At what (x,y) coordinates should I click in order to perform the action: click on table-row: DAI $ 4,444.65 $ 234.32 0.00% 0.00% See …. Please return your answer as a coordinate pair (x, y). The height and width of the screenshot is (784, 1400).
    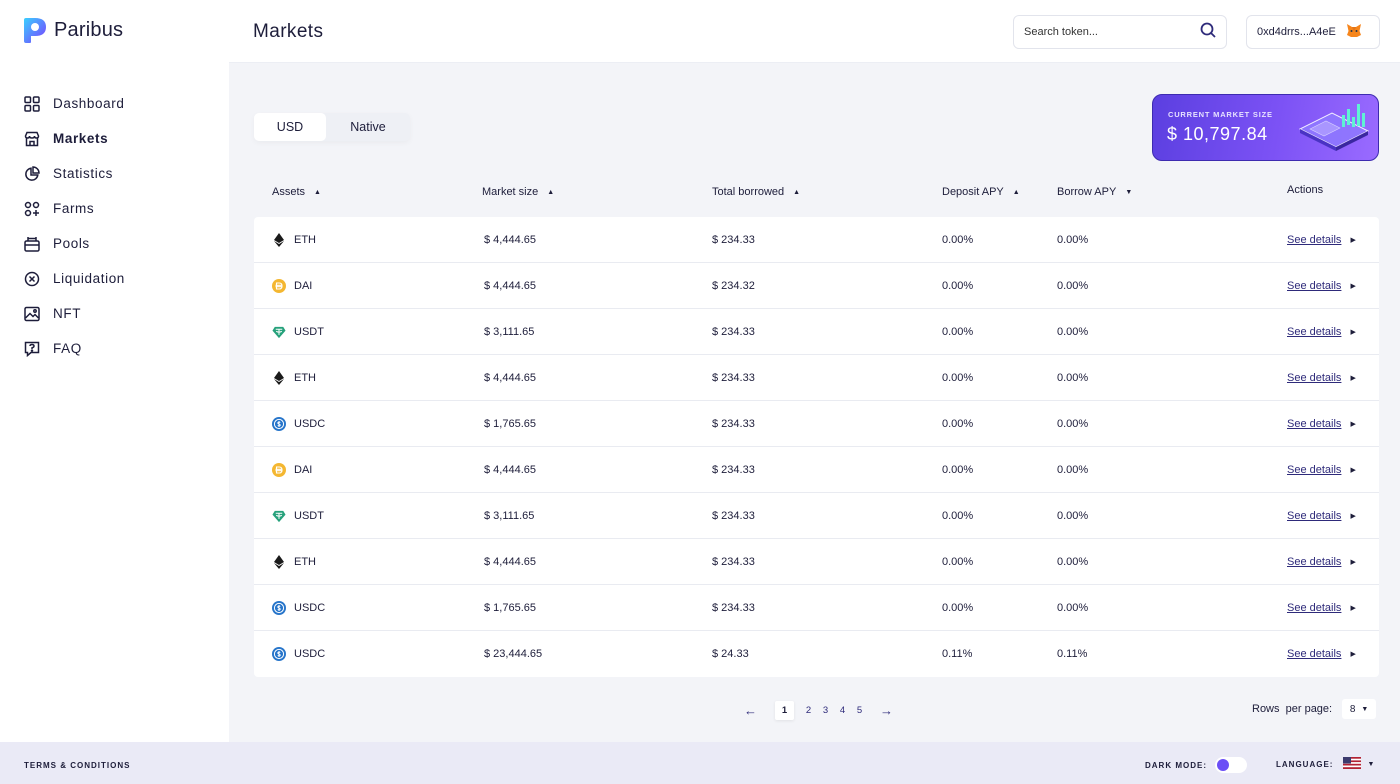
    Looking at the image, I should click on (816, 286).